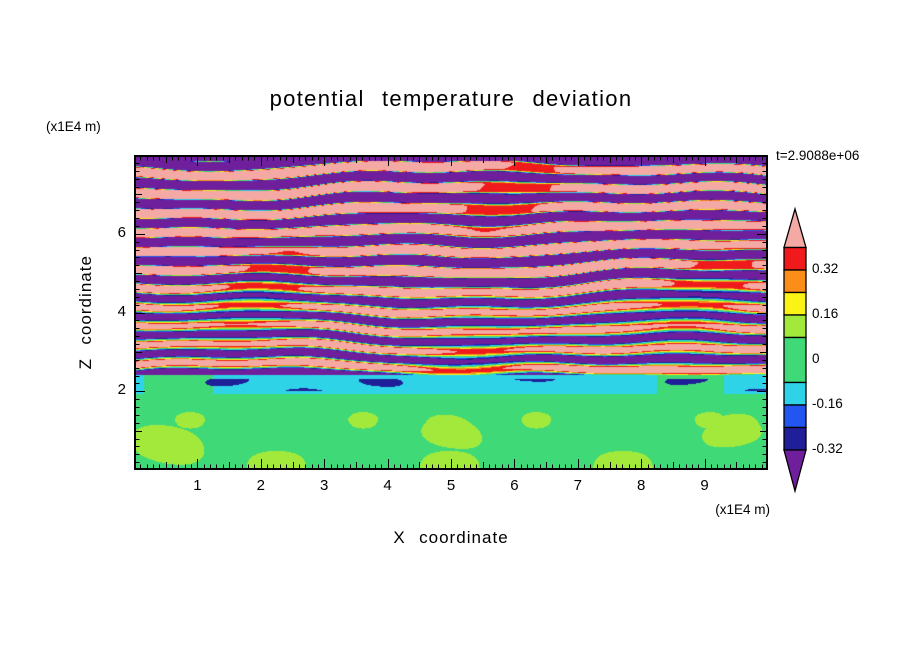  I want to click on colorbar-tick-label: 0, so click(816, 358).